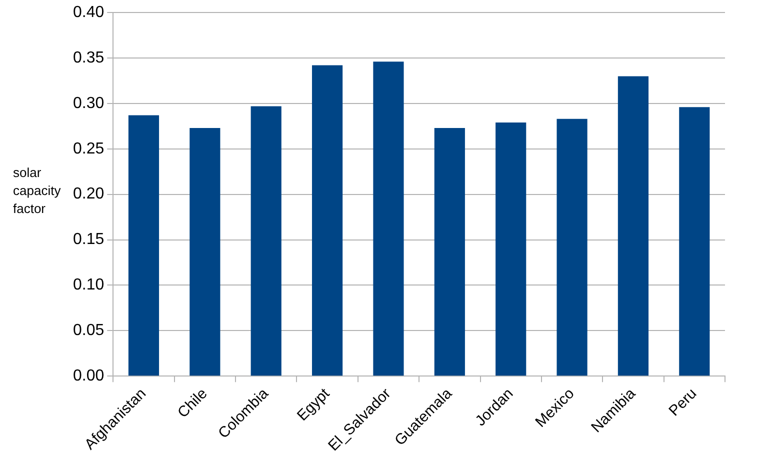 This screenshot has width=760, height=458. What do you see at coordinates (88, 239) in the screenshot?
I see `y-tick-label: 0.15` at bounding box center [88, 239].